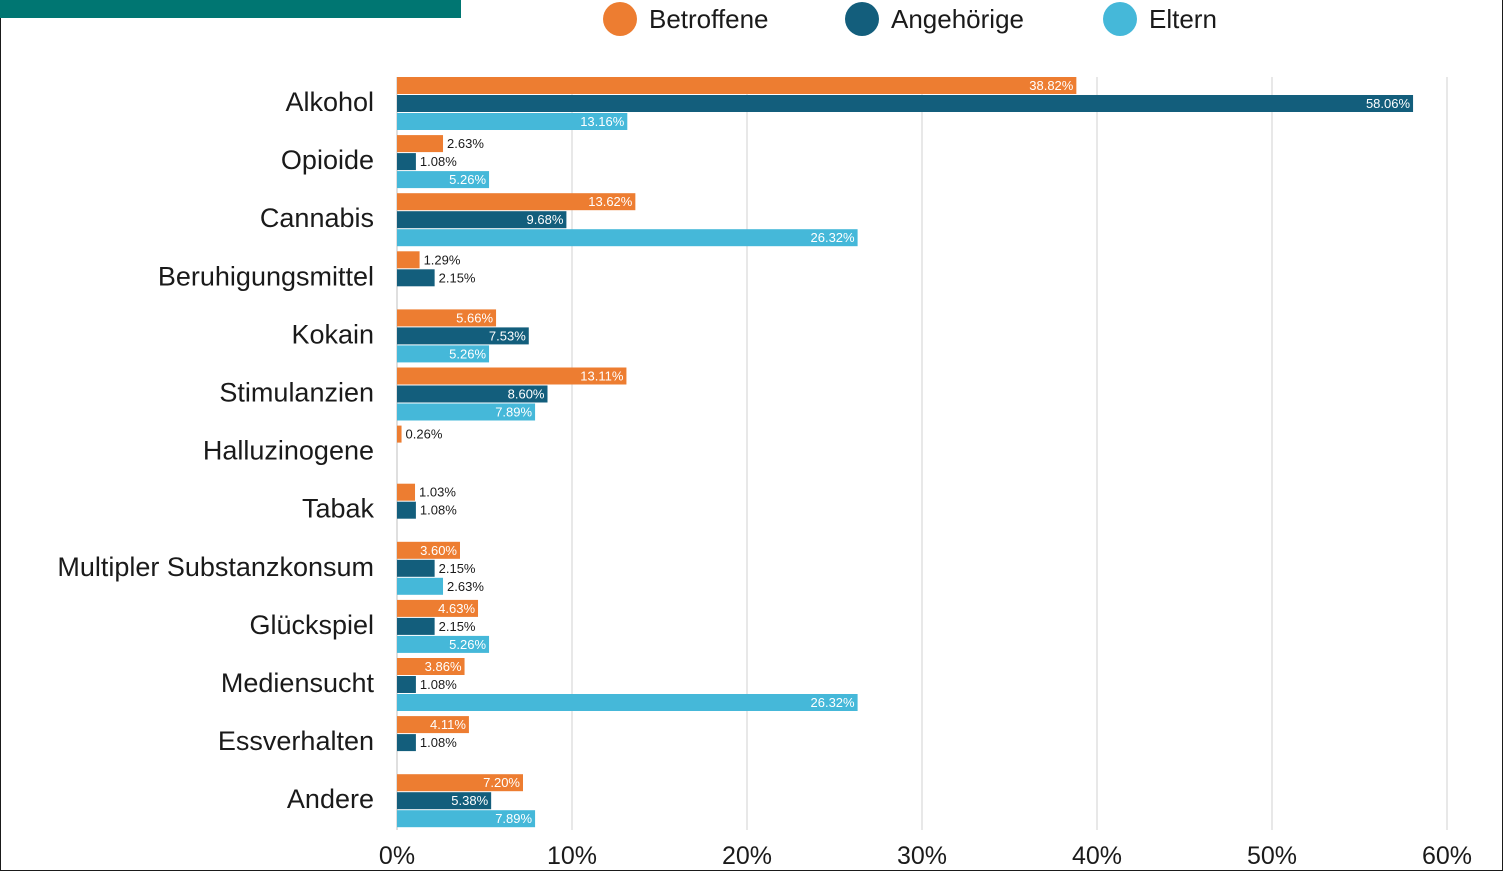 The image size is (1503, 872). Describe the element at coordinates (1120, 19) in the screenshot. I see `legend-swatch-eltern` at that location.